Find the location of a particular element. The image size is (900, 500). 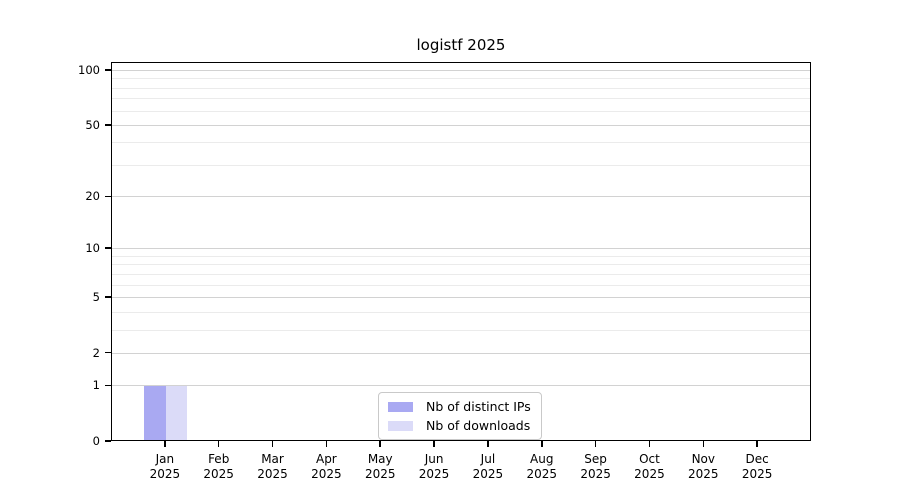

x-tick-label: Oct 2025 is located at coordinates (649, 466).